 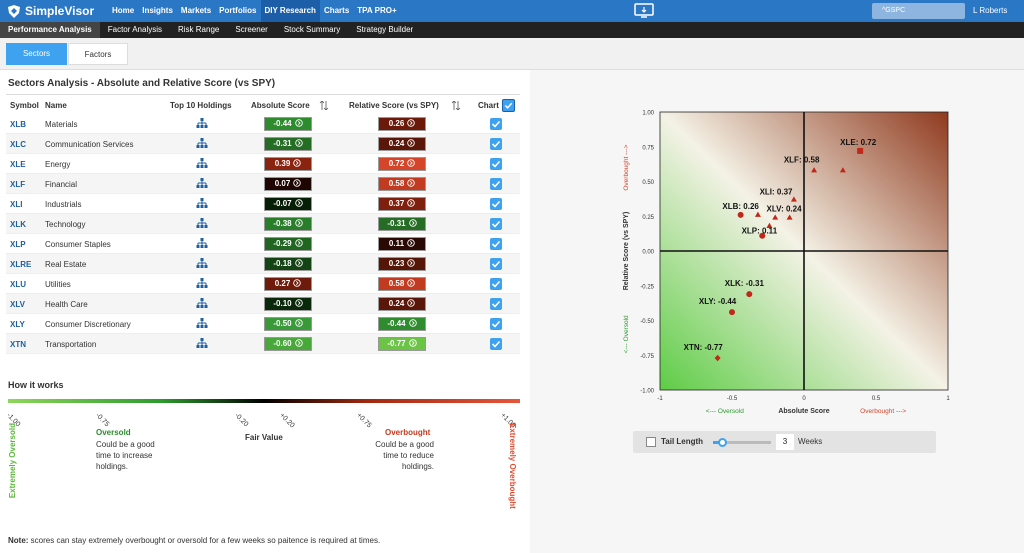 I want to click on absolute-score-badge: 0.07, so click(x=288, y=184).